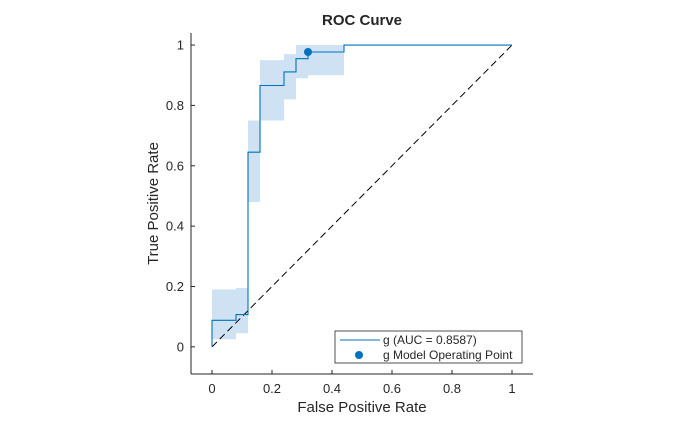  Describe the element at coordinates (175, 105) in the screenshot. I see `y-tick-label: 0.8` at that location.